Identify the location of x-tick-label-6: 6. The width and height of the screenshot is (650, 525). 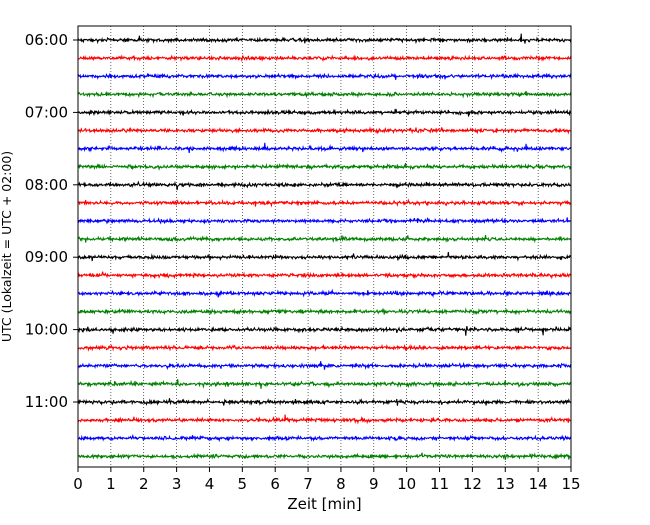
(275, 484).